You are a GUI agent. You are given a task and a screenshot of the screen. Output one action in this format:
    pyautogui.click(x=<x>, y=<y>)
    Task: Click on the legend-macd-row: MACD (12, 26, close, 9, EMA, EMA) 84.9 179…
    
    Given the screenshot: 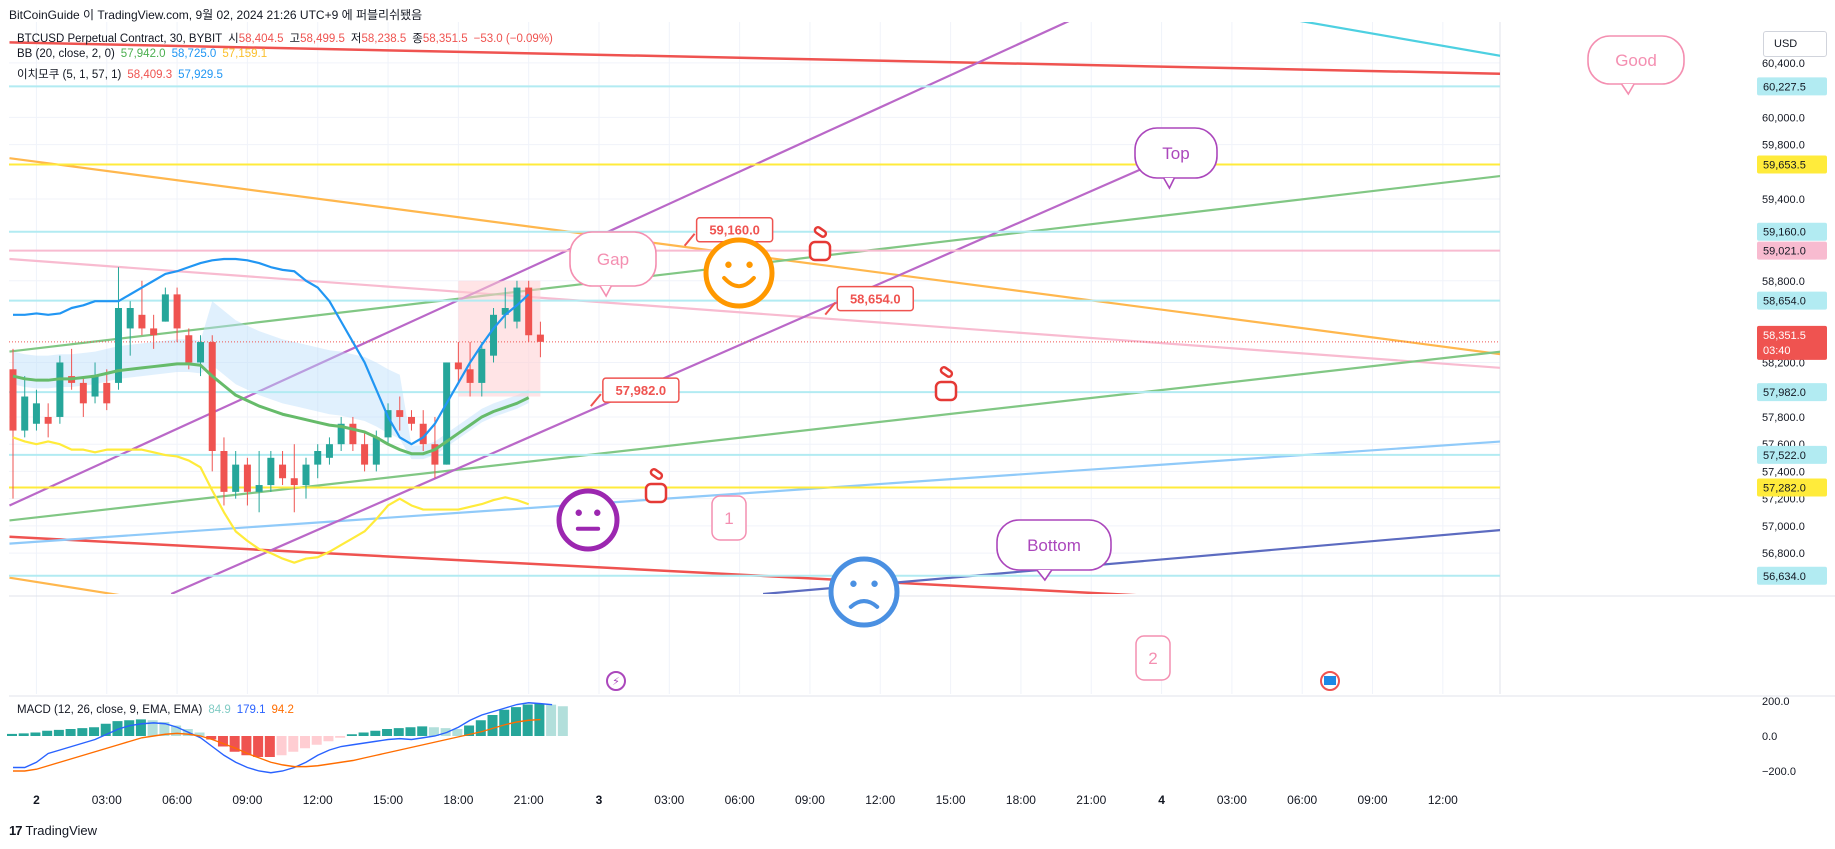 What is the action you would take?
    pyautogui.click(x=158, y=710)
    